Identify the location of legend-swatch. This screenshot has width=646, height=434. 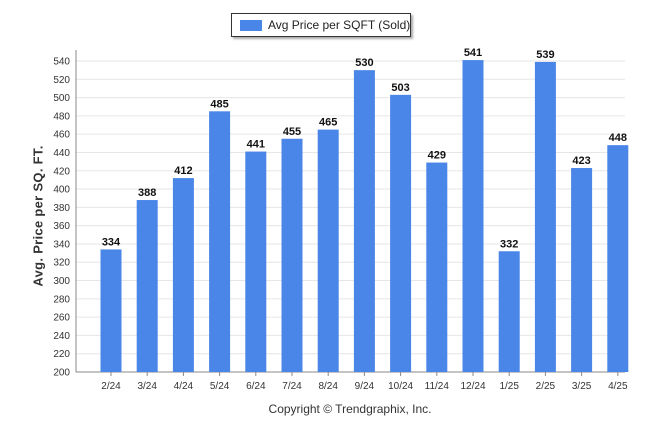
(251, 25).